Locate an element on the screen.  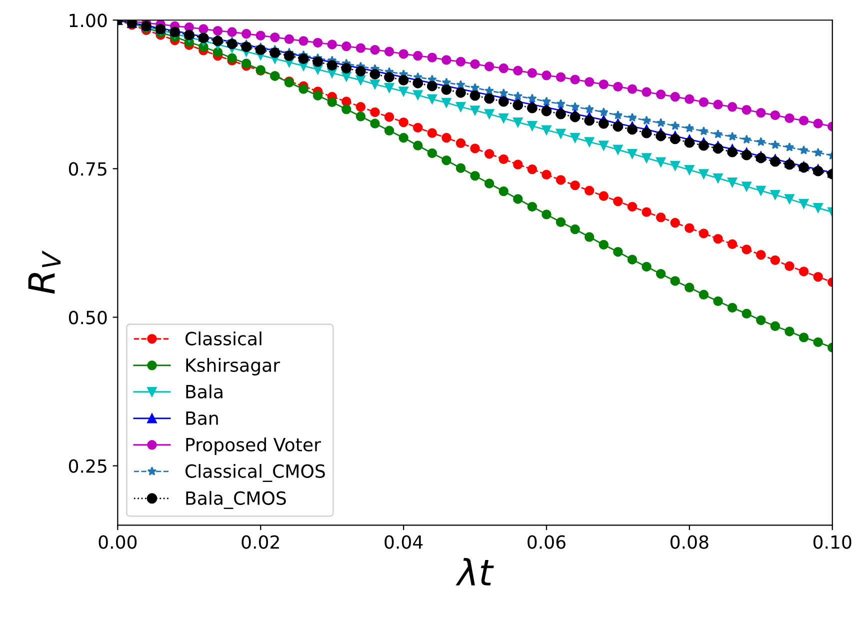
x-tick-label: 0.06 is located at coordinates (547, 542).